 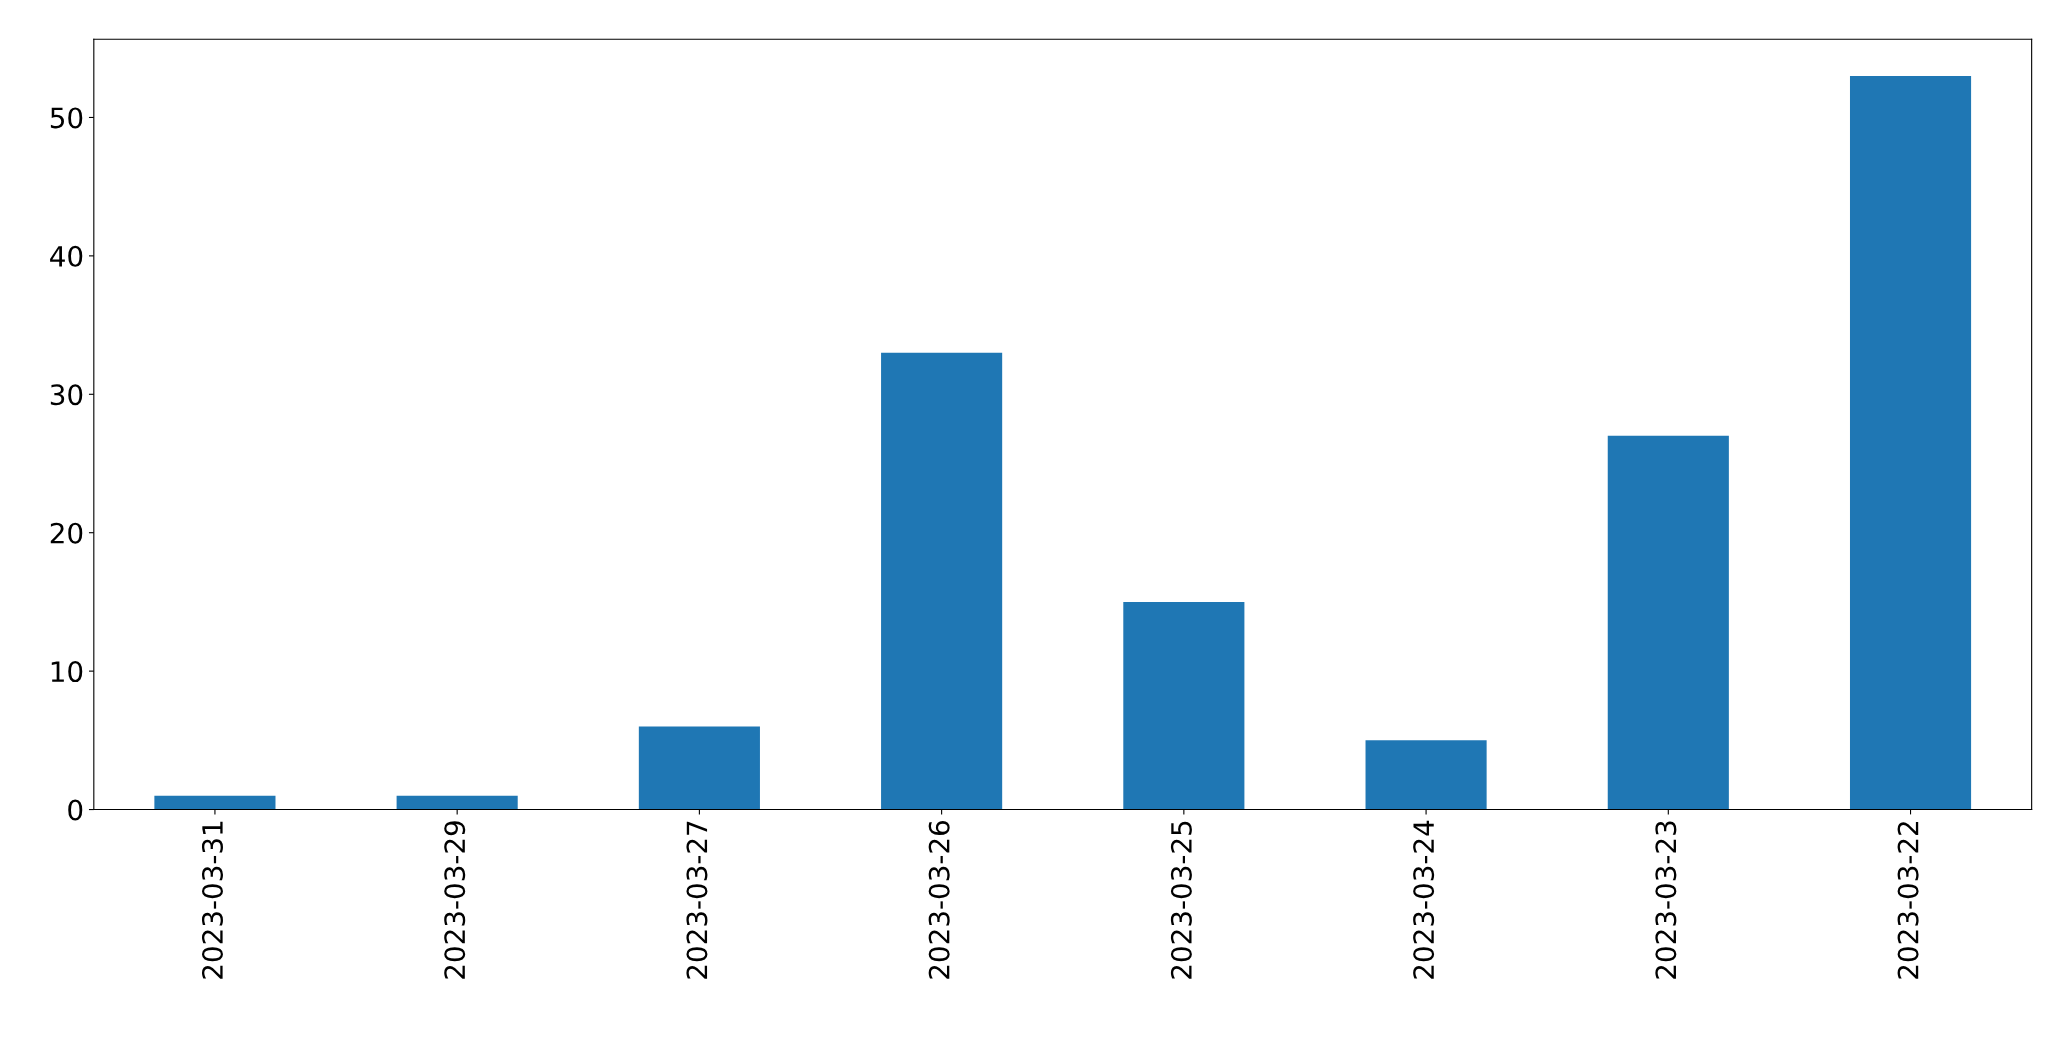 I want to click on x-tick-label: 2023-03-29, so click(x=455, y=900).